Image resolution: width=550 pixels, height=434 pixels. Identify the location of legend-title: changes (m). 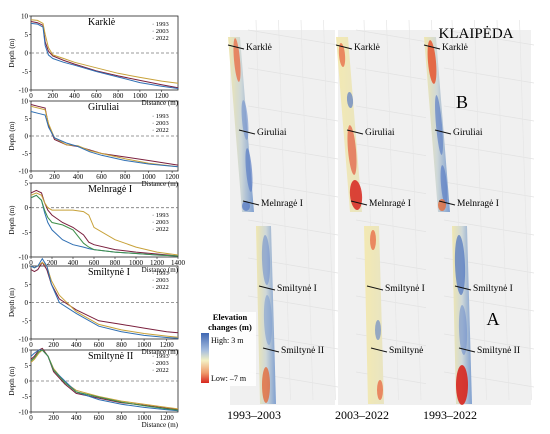
(230, 327).